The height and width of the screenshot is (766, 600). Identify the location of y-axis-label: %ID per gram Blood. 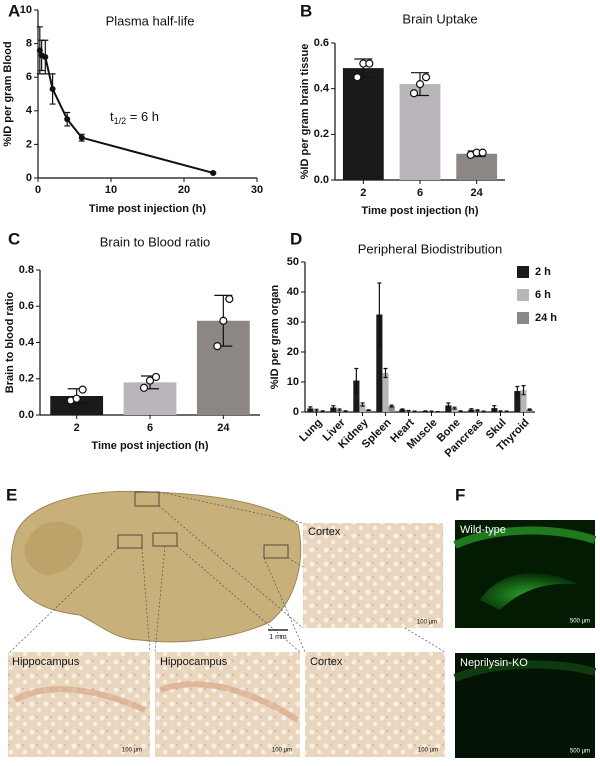
(8, 93).